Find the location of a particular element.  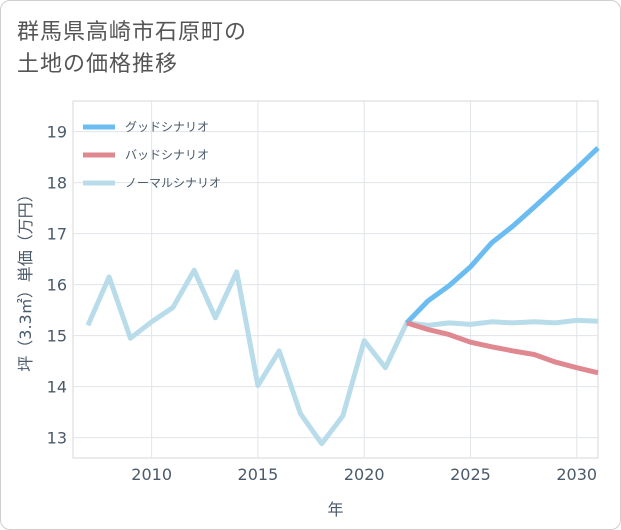

chart-title-line-1: 群馬県高崎市石原町の is located at coordinates (132, 32).